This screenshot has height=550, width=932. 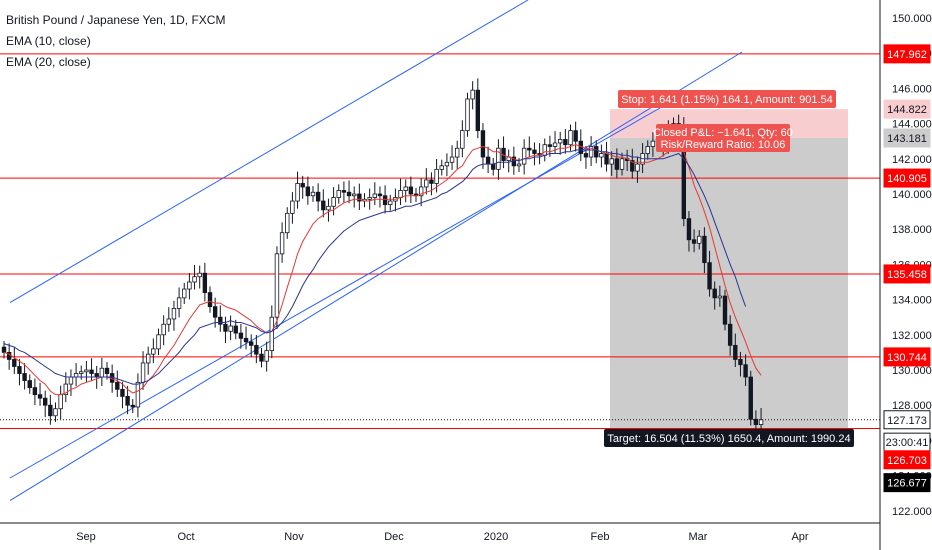 I want to click on pnl-label-bg, so click(x=723, y=138).